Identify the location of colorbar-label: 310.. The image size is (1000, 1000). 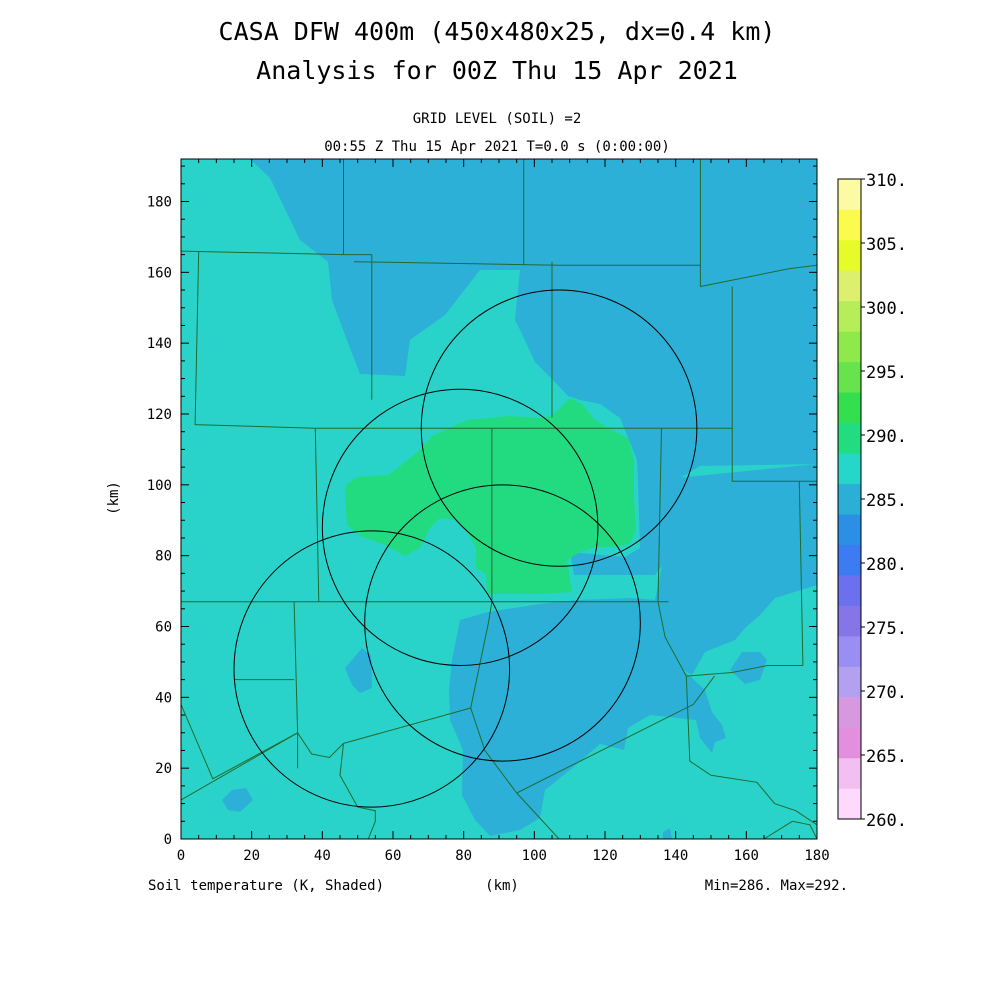
(886, 181).